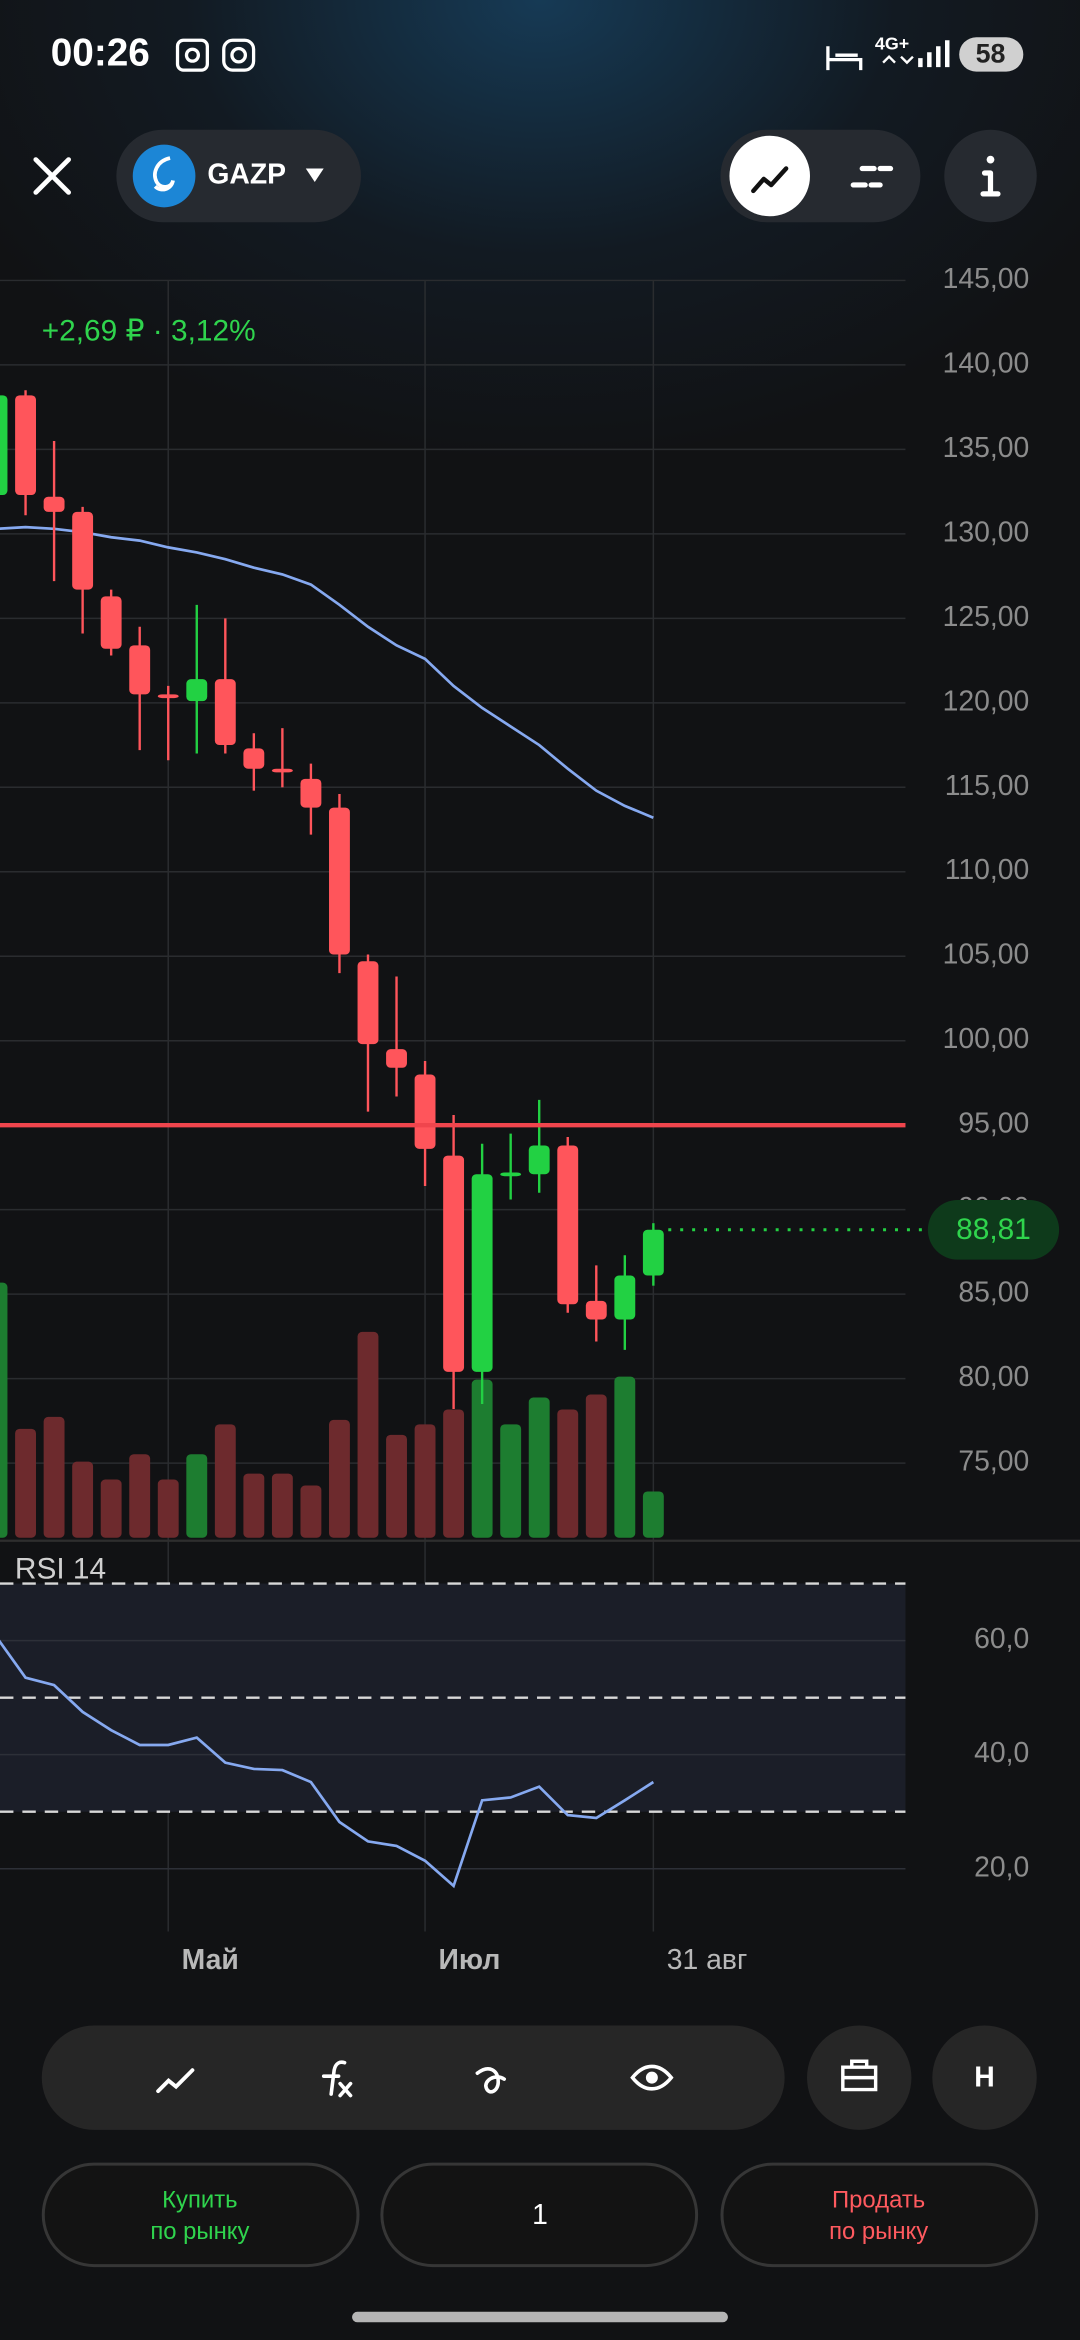 This screenshot has height=2340, width=1080. What do you see at coordinates (413, 2077) in the screenshot?
I see `tools-bar` at bounding box center [413, 2077].